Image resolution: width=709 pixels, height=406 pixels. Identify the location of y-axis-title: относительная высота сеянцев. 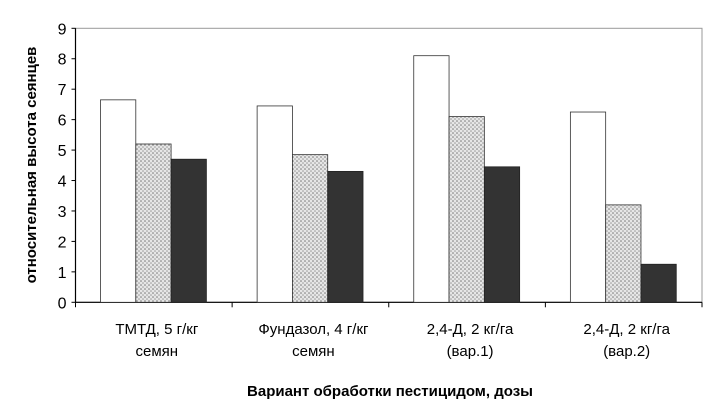
(31, 165).